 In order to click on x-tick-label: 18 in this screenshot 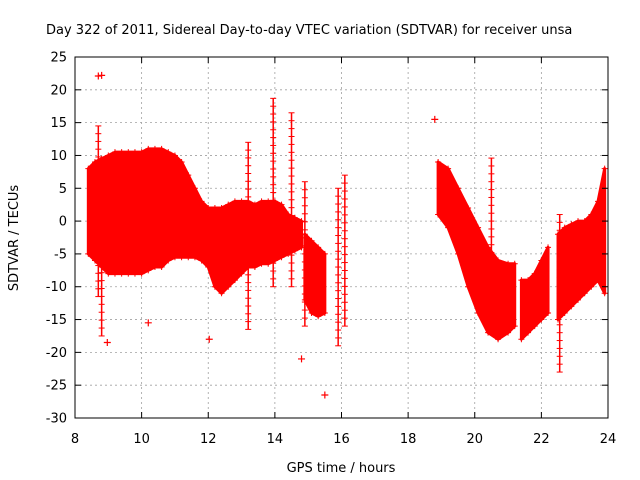, I will do `click(408, 439)`.